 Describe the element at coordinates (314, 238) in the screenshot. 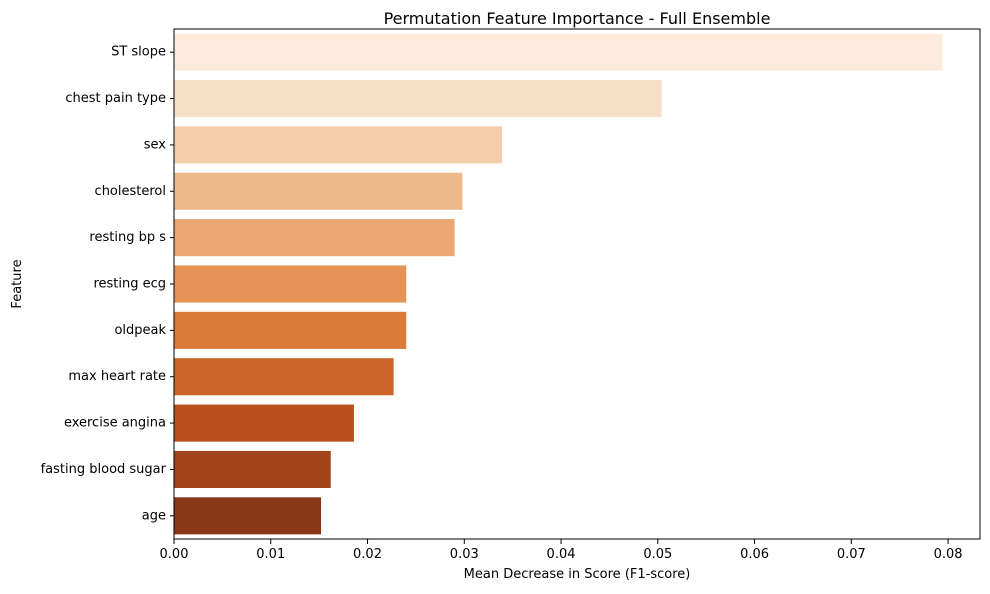

I see `bar-resting-bp-s` at that location.